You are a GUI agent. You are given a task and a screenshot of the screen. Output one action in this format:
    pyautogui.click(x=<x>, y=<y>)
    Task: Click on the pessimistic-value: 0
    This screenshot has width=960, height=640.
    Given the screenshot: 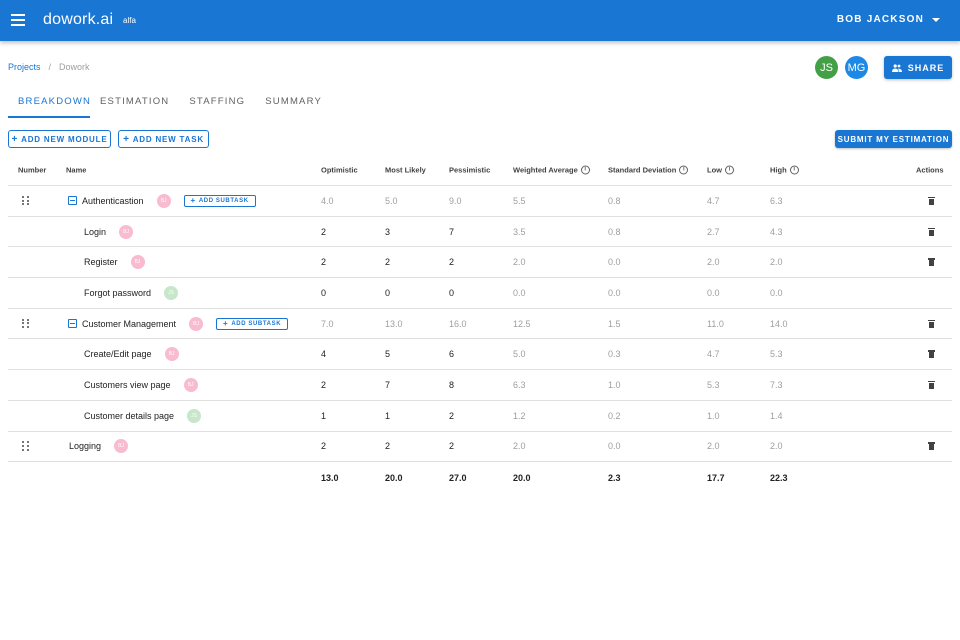 What is the action you would take?
    pyautogui.click(x=452, y=292)
    